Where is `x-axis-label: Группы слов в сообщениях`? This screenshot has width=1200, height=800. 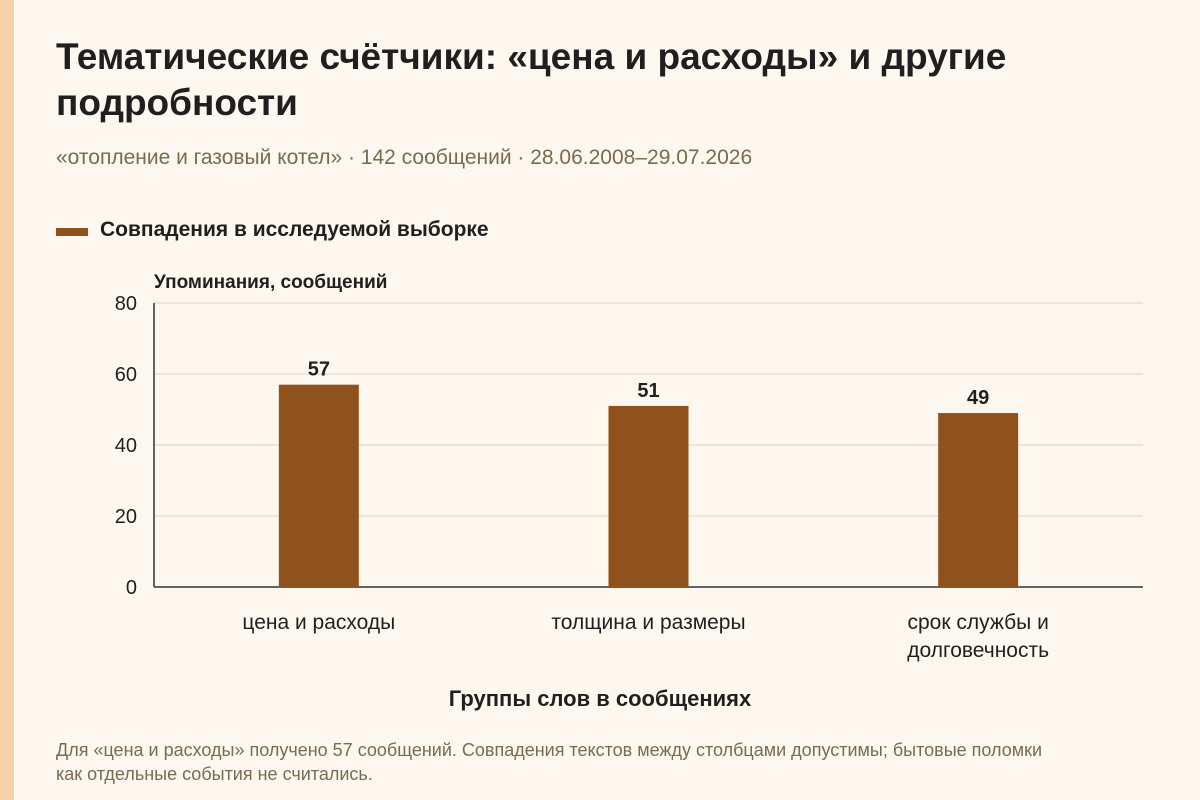 x-axis-label: Группы слов в сообщениях is located at coordinates (600, 698).